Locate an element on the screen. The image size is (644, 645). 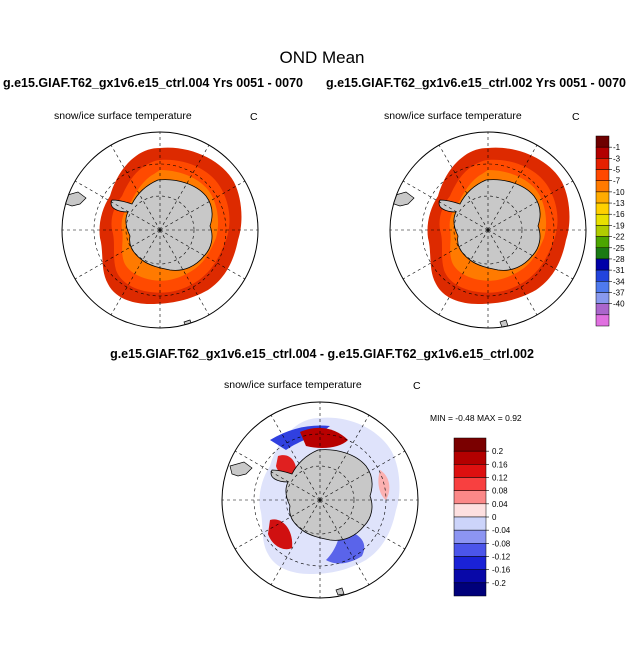
colorbar-tick-label: -0.16 is located at coordinates (501, 570).